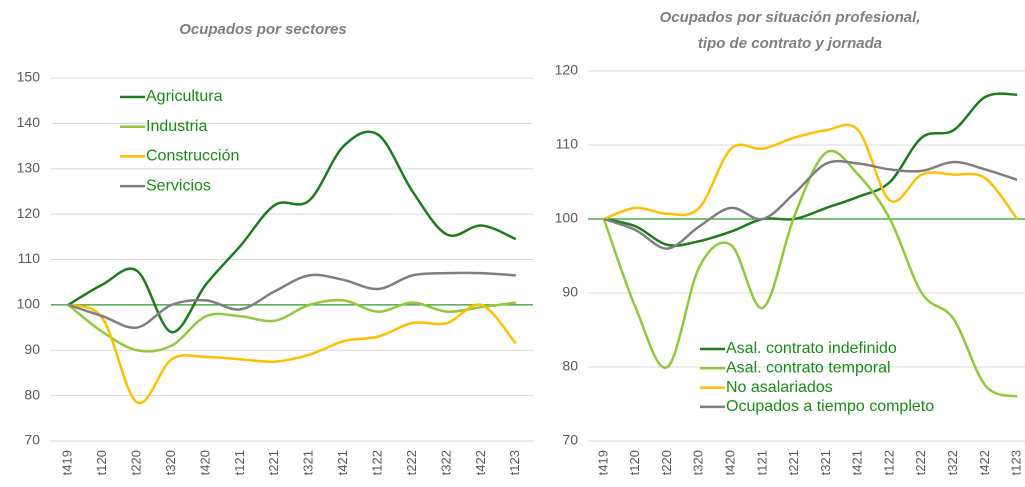 The image size is (1025, 487). Describe the element at coordinates (263, 29) in the screenshot. I see `chart-title: Ocupados por sectores` at that location.